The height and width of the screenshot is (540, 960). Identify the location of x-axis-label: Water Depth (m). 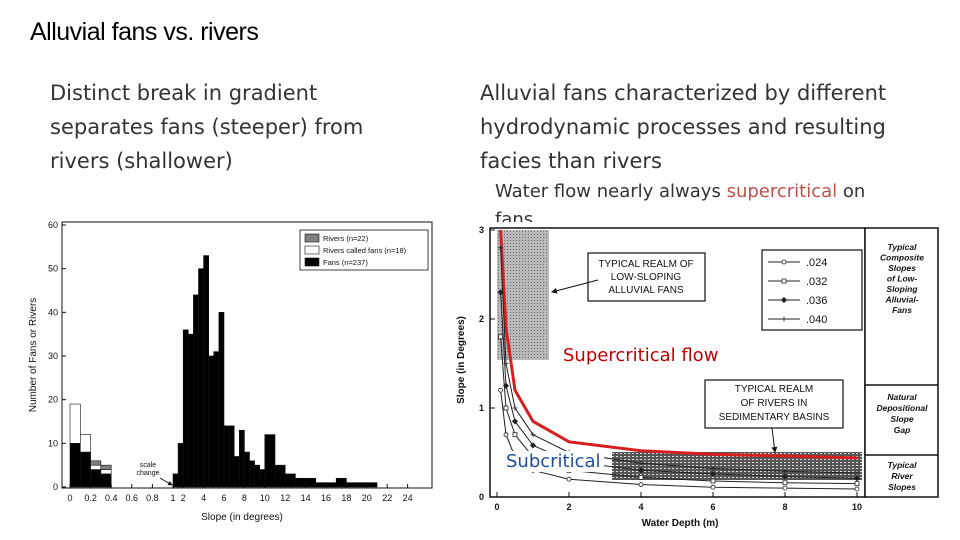
(680, 523).